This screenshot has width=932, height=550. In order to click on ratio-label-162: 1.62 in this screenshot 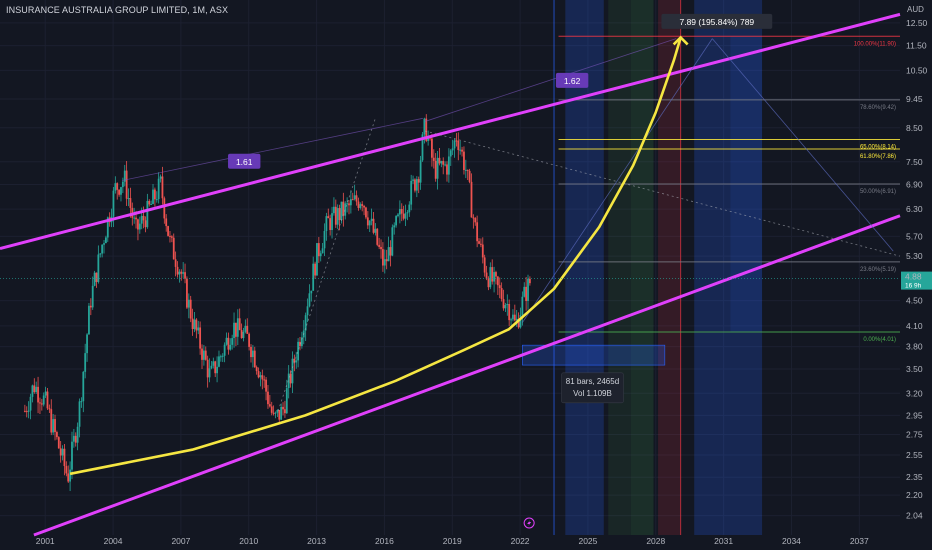, I will do `click(572, 81)`.